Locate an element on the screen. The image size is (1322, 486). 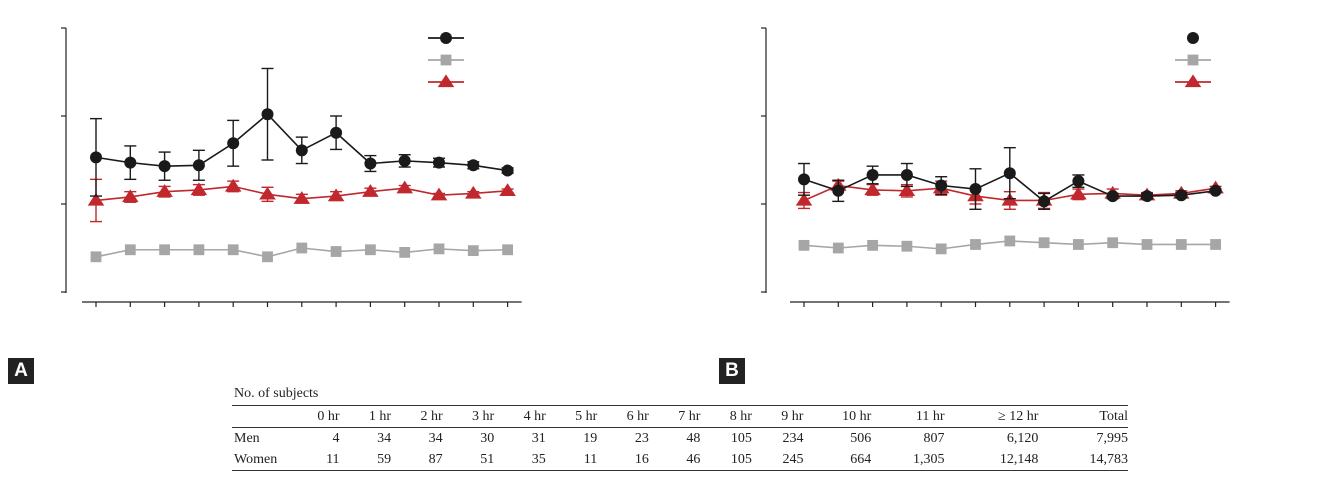
subjects-table-cell: 16 is located at coordinates (641, 459).